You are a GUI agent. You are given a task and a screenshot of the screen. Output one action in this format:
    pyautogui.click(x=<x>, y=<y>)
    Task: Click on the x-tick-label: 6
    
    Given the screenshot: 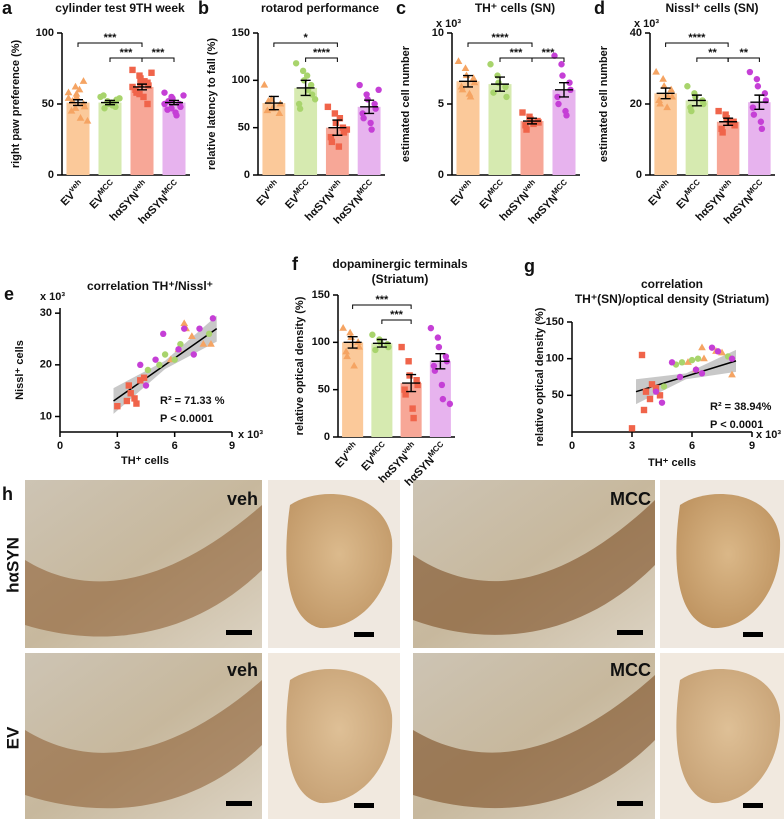 What is the action you would take?
    pyautogui.click(x=175, y=446)
    